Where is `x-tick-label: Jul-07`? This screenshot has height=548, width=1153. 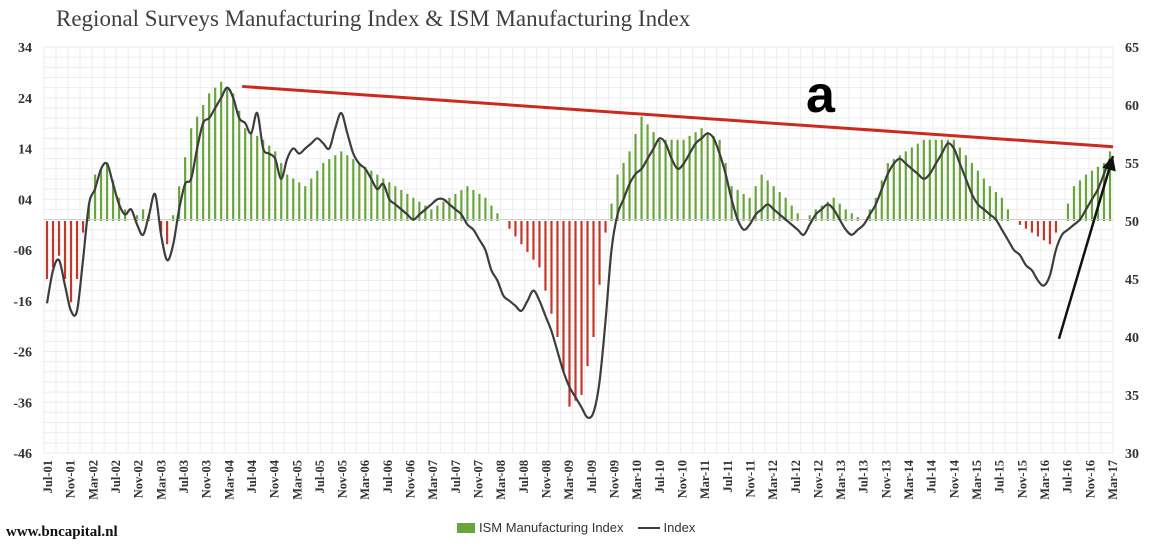
x-tick-label: Jul-07 is located at coordinates (456, 476).